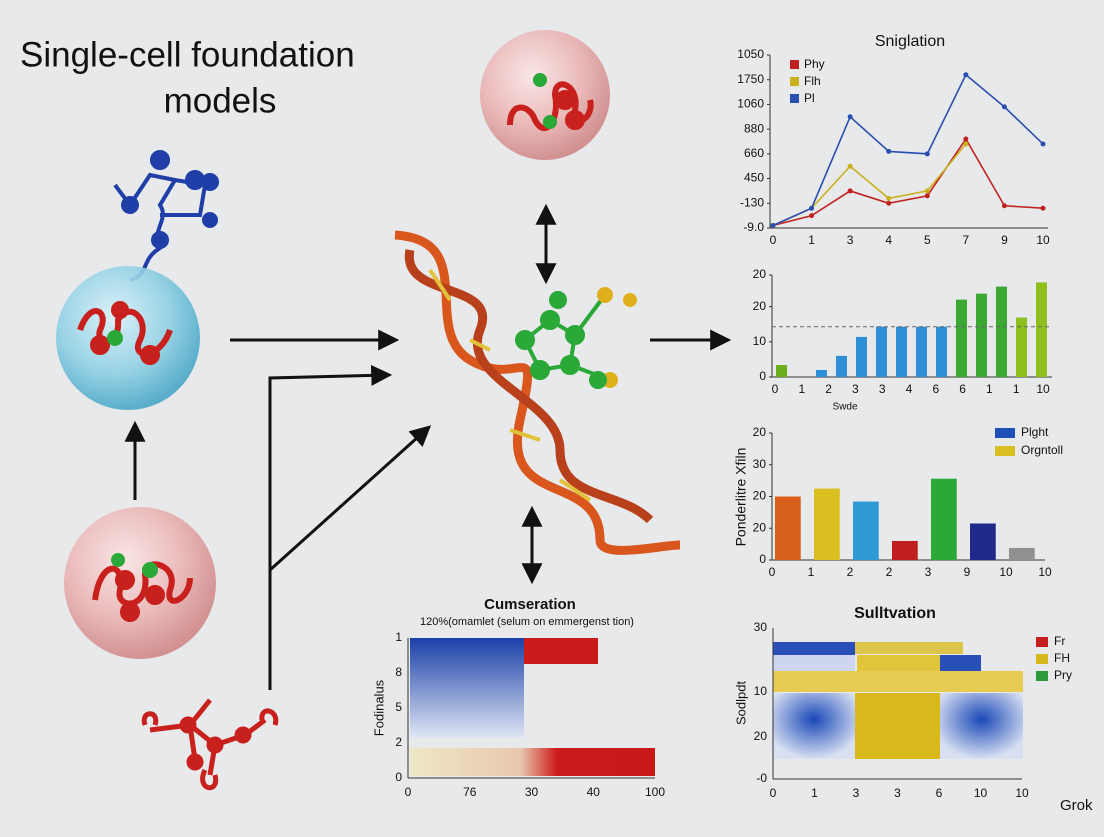  I want to click on heatmap-cells, so click(898, 700).